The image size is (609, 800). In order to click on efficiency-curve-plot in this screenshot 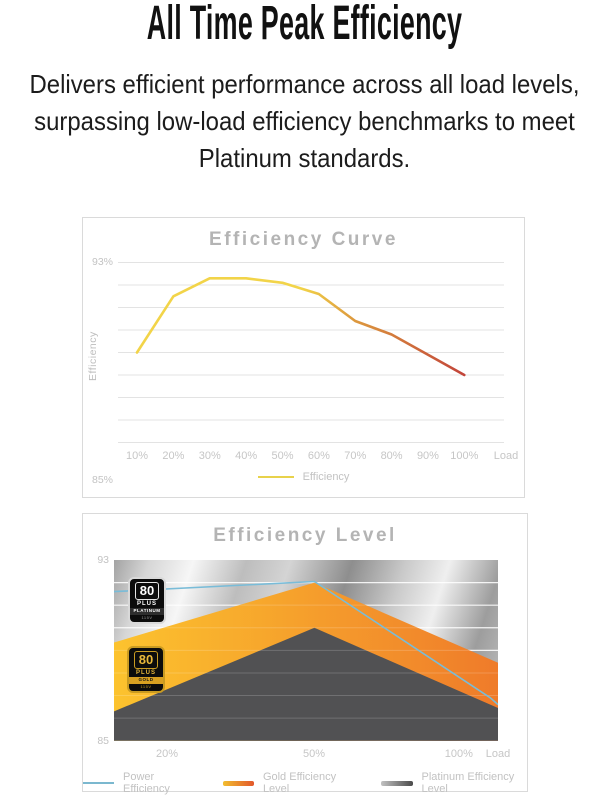, I will do `click(311, 352)`.